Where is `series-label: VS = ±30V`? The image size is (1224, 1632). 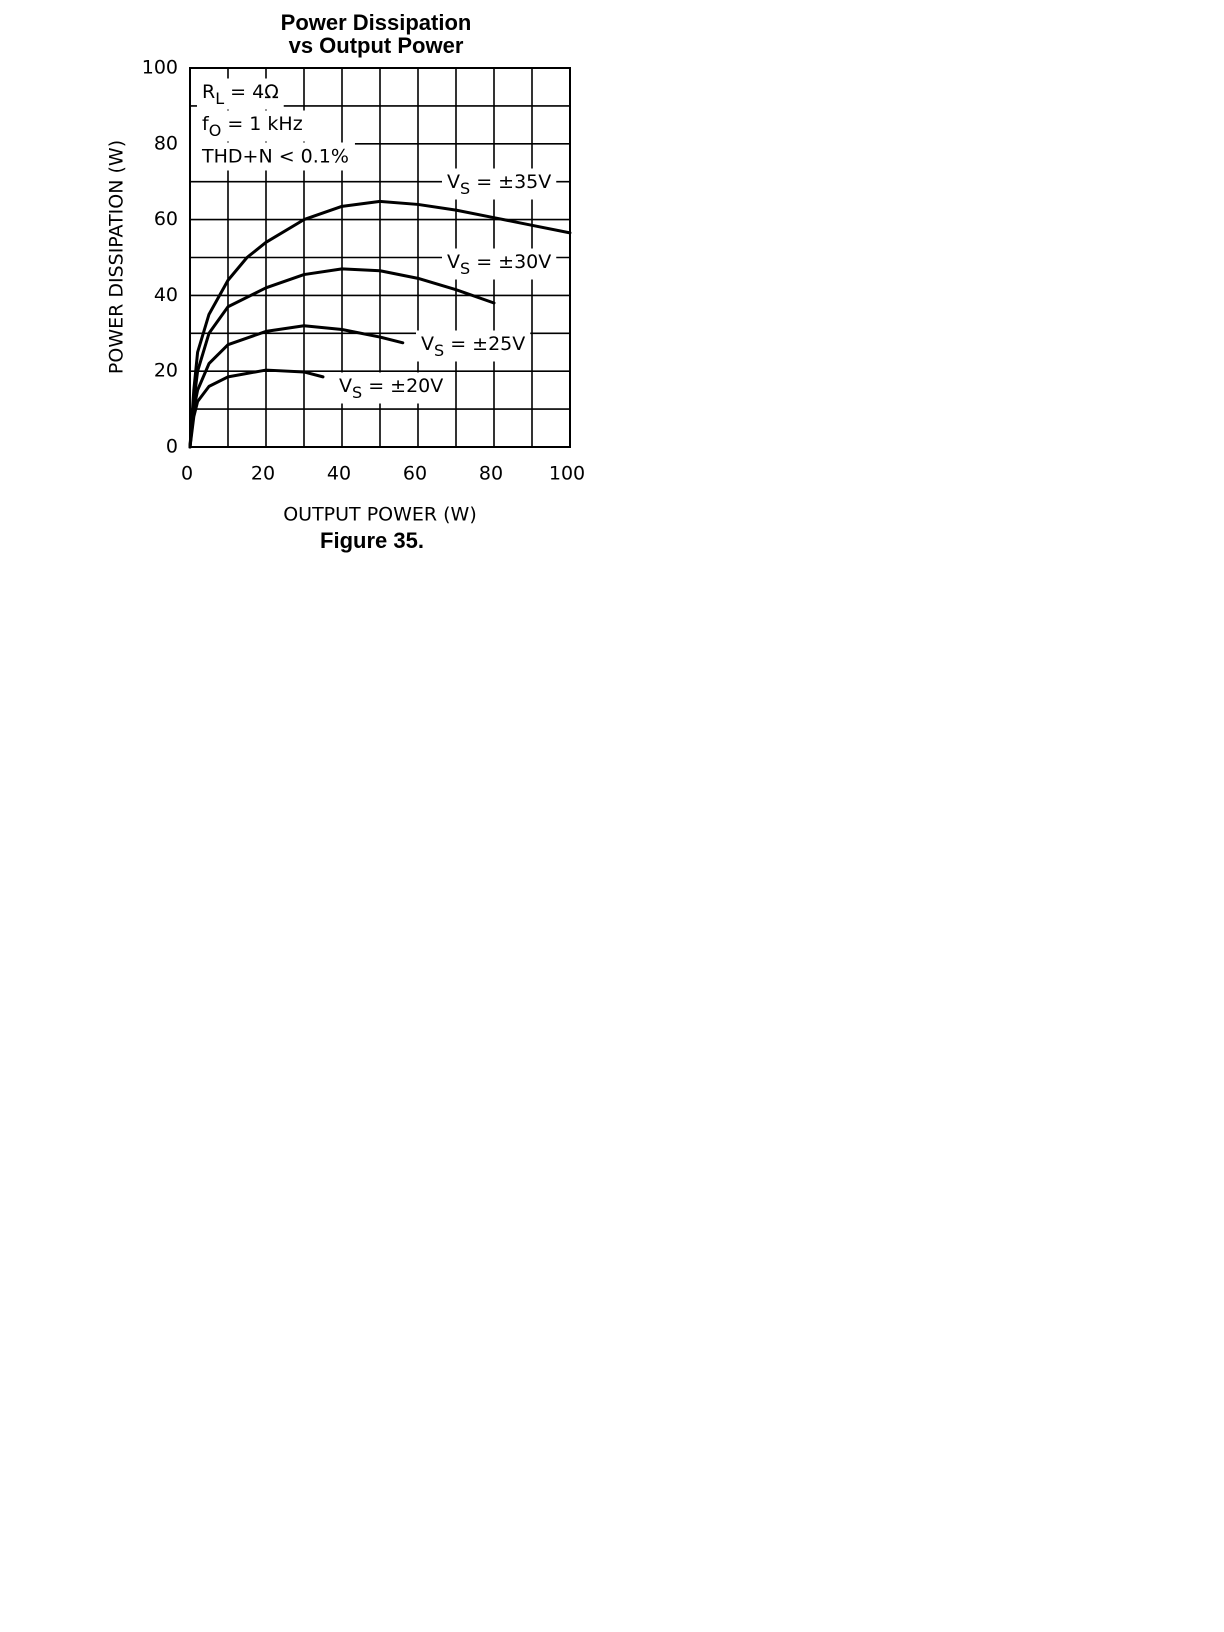
series-label: VS = ±30V is located at coordinates (499, 264).